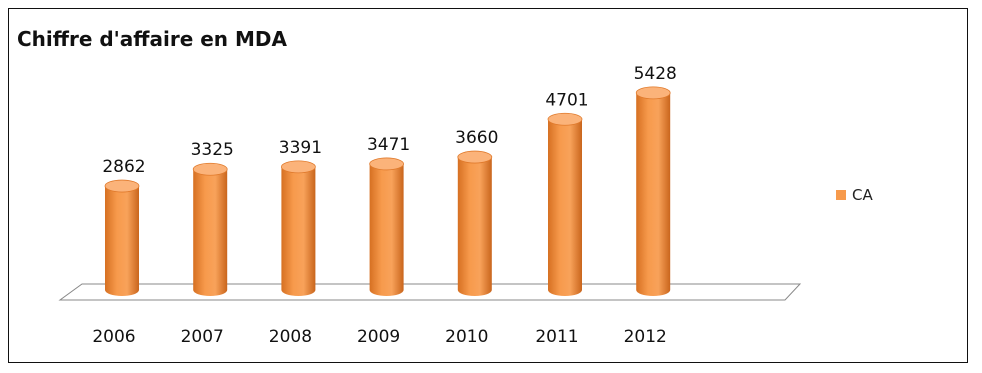 The image size is (982, 373). I want to click on bar-2011, so click(565, 208).